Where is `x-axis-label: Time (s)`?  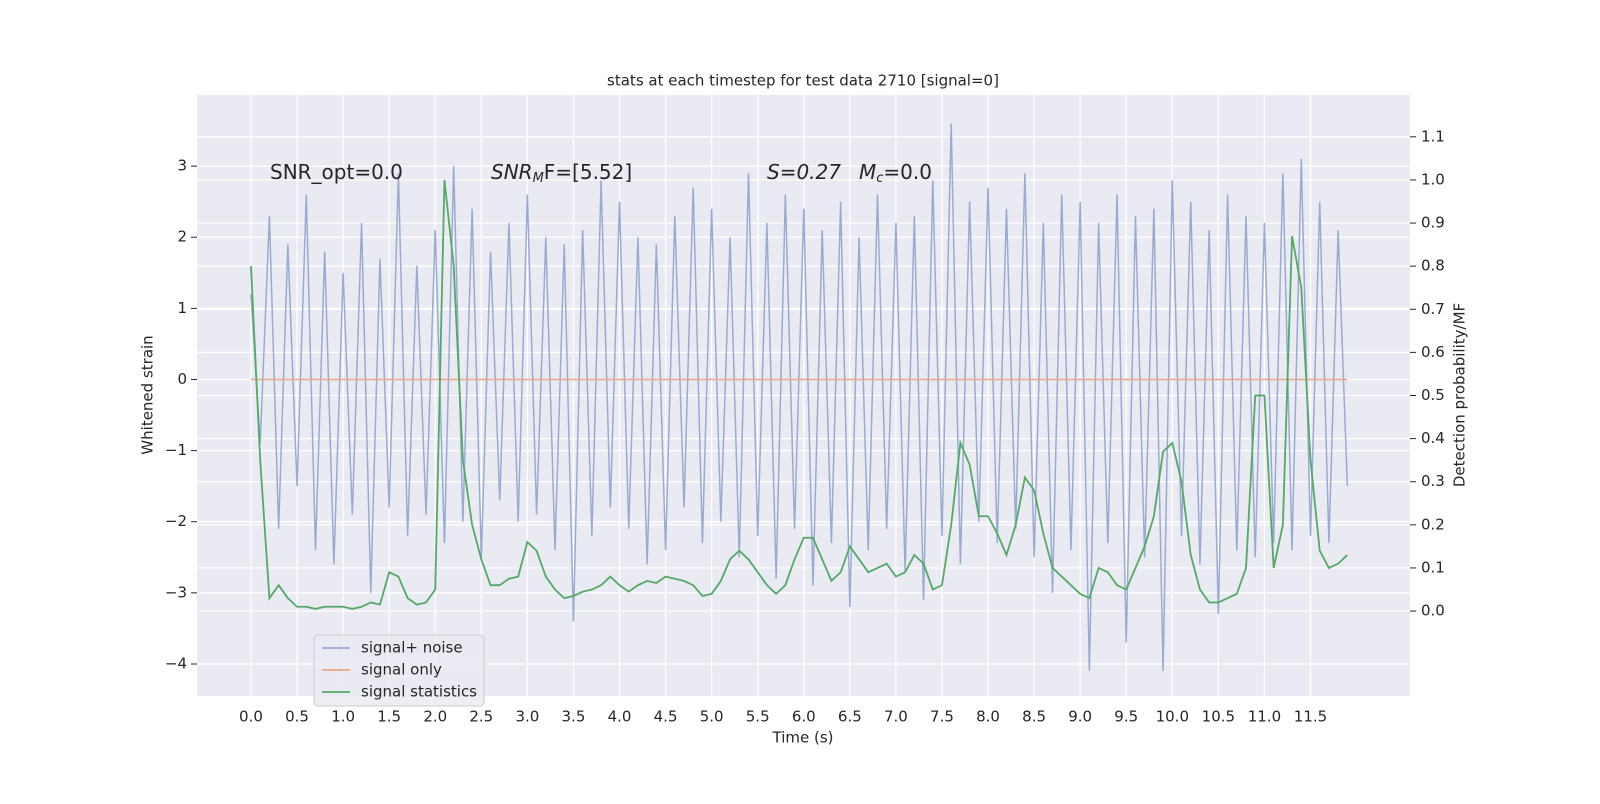
x-axis-label: Time (s) is located at coordinates (803, 738).